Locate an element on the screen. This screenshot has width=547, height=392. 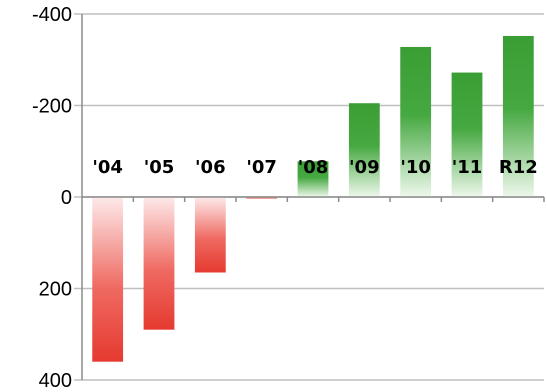
y-tick-label: 0 is located at coordinates (66, 198).